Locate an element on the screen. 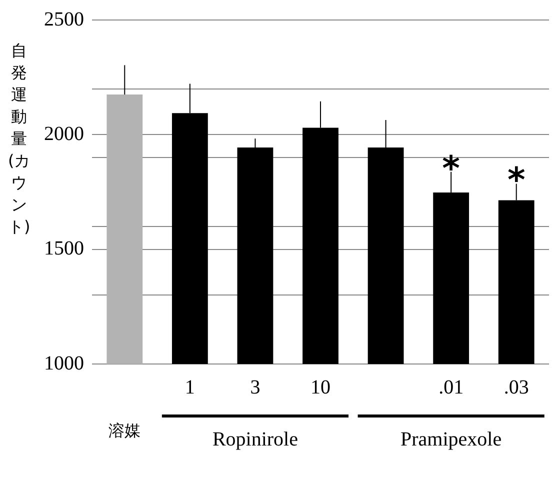 The width and height of the screenshot is (559, 487). text: Ropinirole is located at coordinates (255, 439).